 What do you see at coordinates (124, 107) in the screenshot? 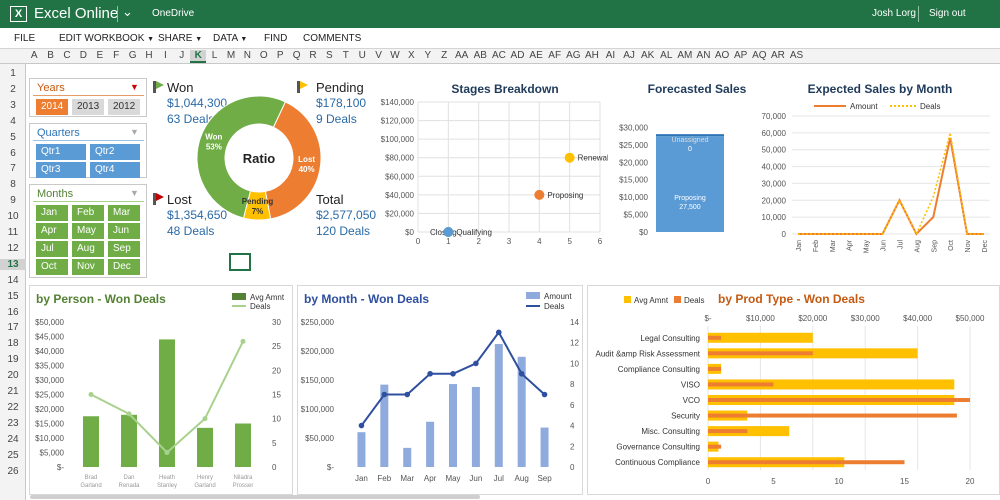
I see `slicer-item-2012: 2012` at bounding box center [124, 107].